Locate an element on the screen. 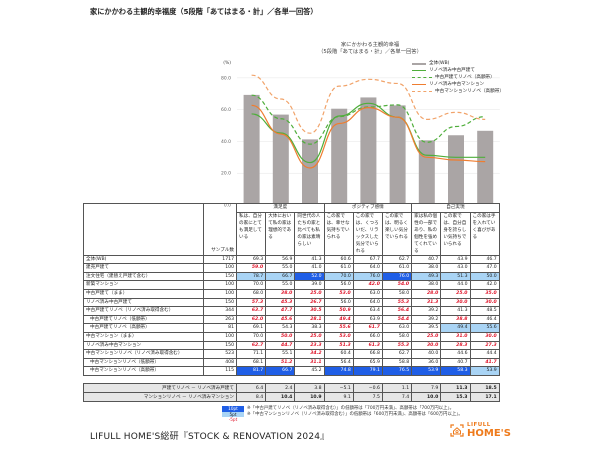  table-cell: 67.7 is located at coordinates (367, 259).